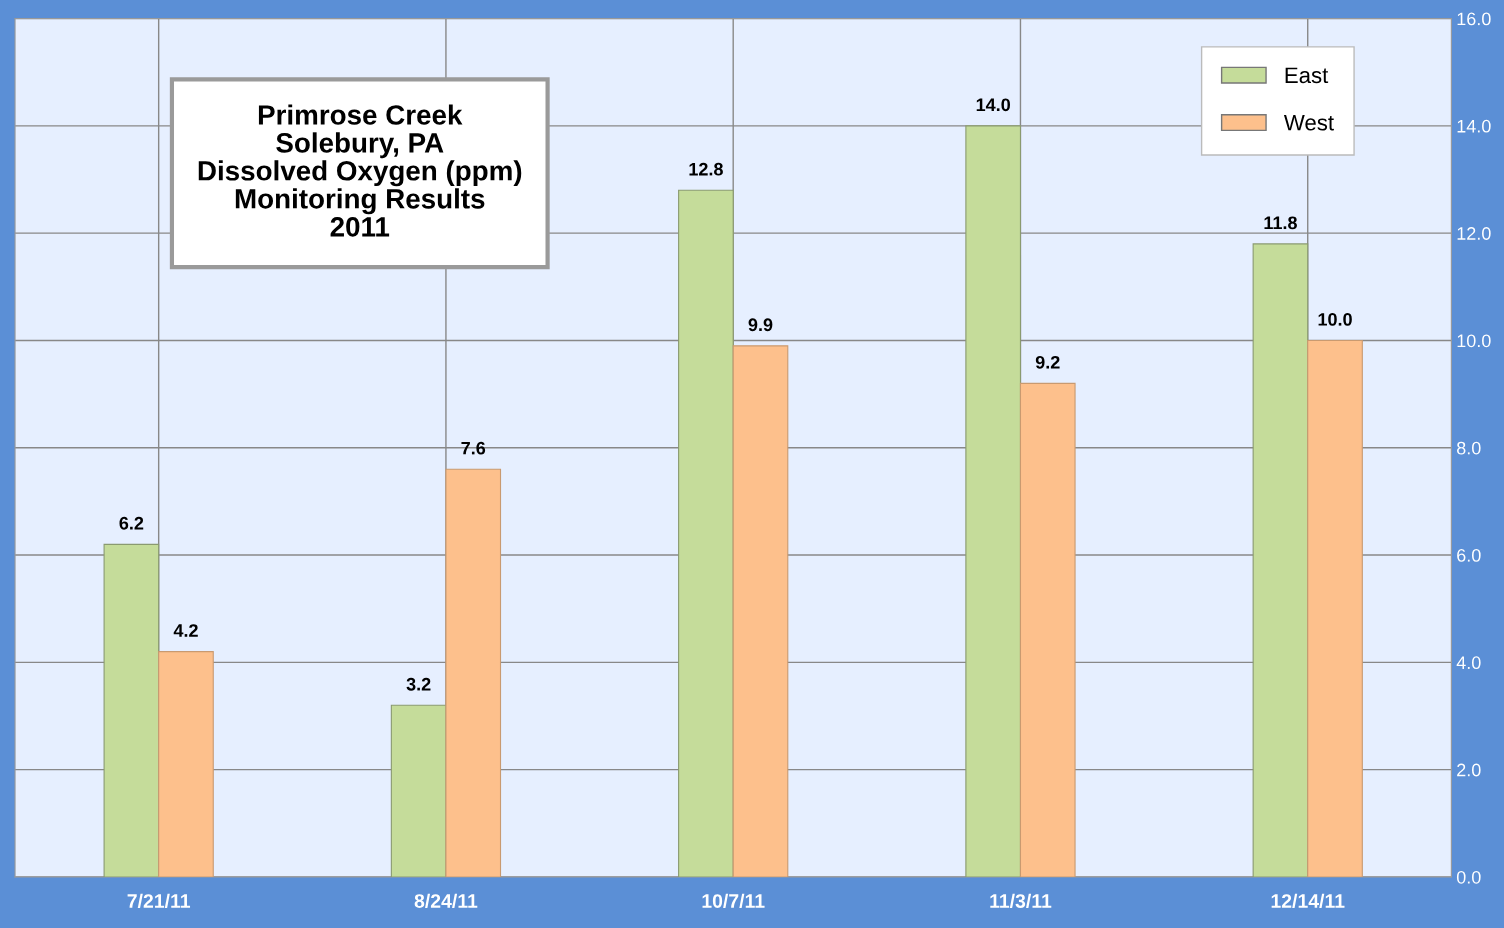 The height and width of the screenshot is (928, 1504). I want to click on x-tick-label: 10/7/11, so click(733, 901).